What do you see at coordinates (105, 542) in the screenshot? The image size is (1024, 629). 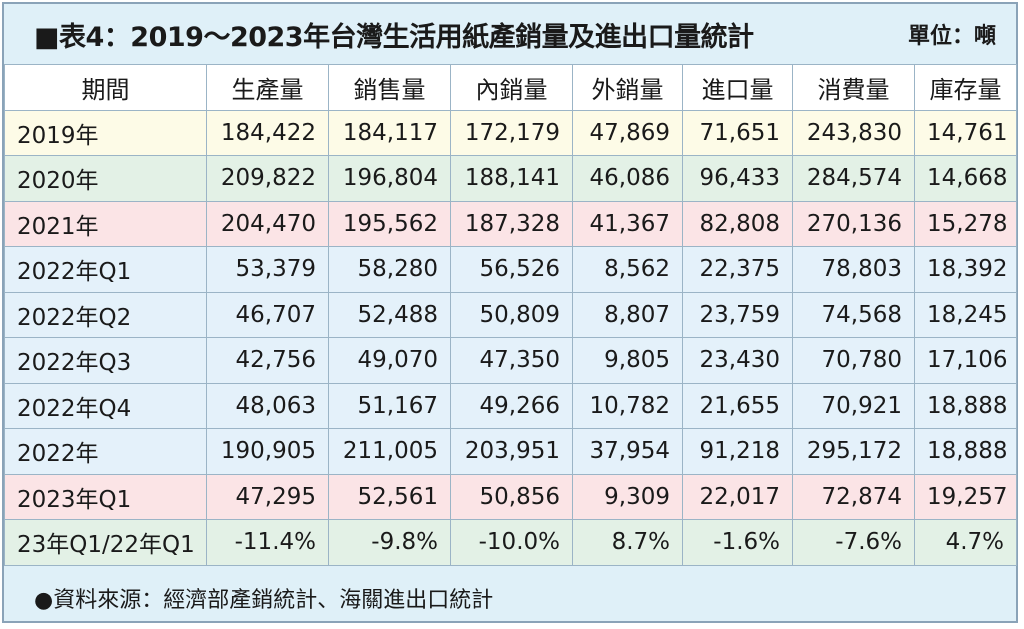 I see `period-cell: 23年Q1/22年Q1` at bounding box center [105, 542].